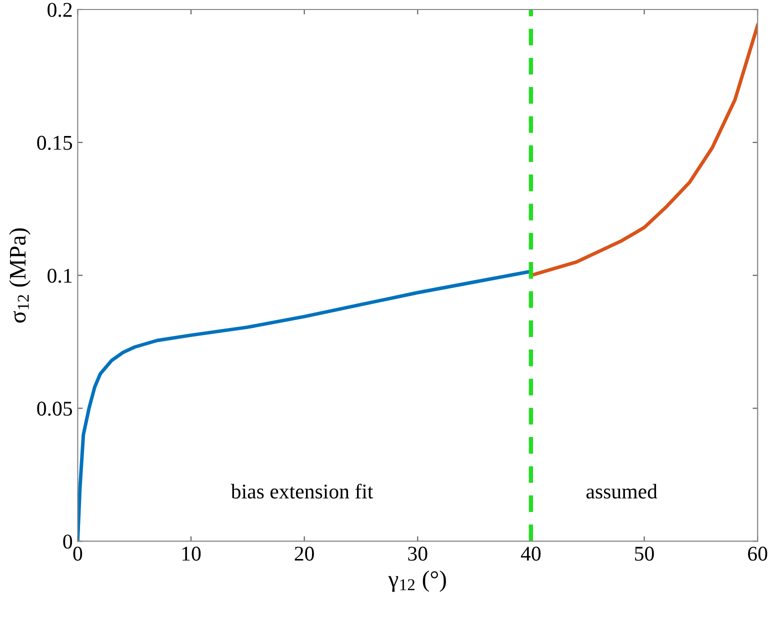 The image size is (777, 633). Describe the element at coordinates (60, 275) in the screenshot. I see `y-tick-label: 0.1` at that location.